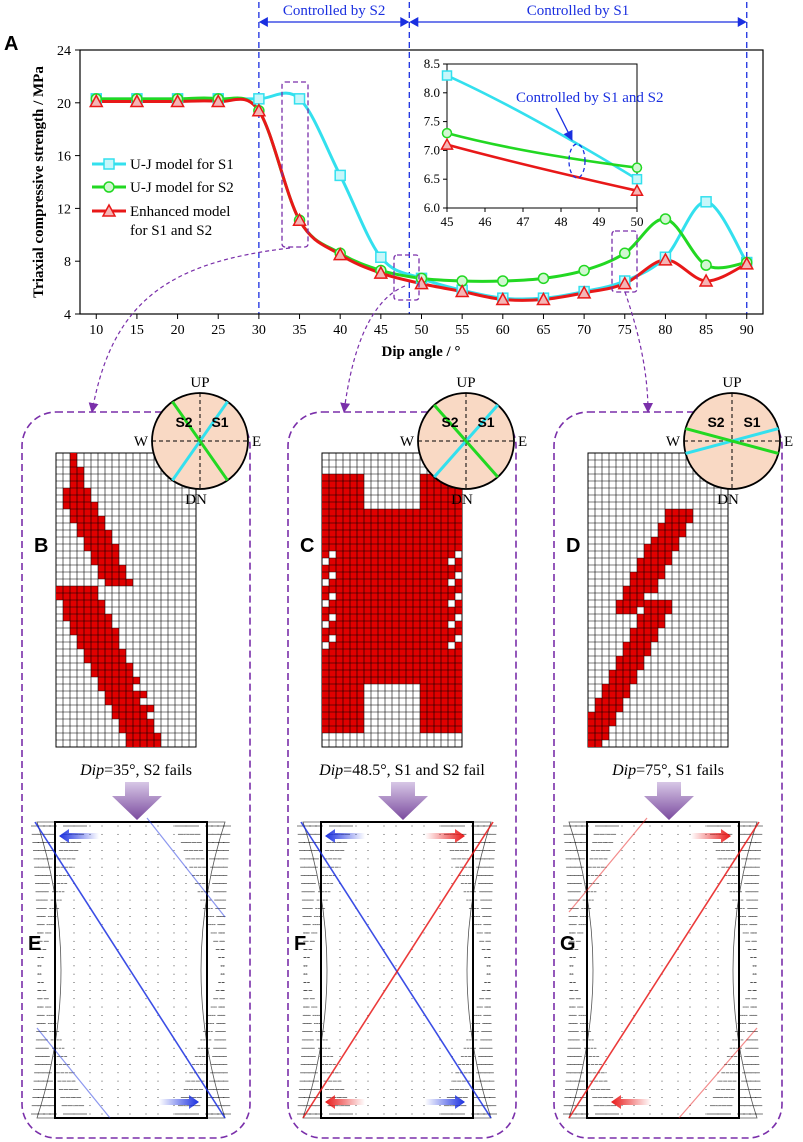  What do you see at coordinates (731, 383) in the screenshot?
I see `compass-up-label: UP` at bounding box center [731, 383].